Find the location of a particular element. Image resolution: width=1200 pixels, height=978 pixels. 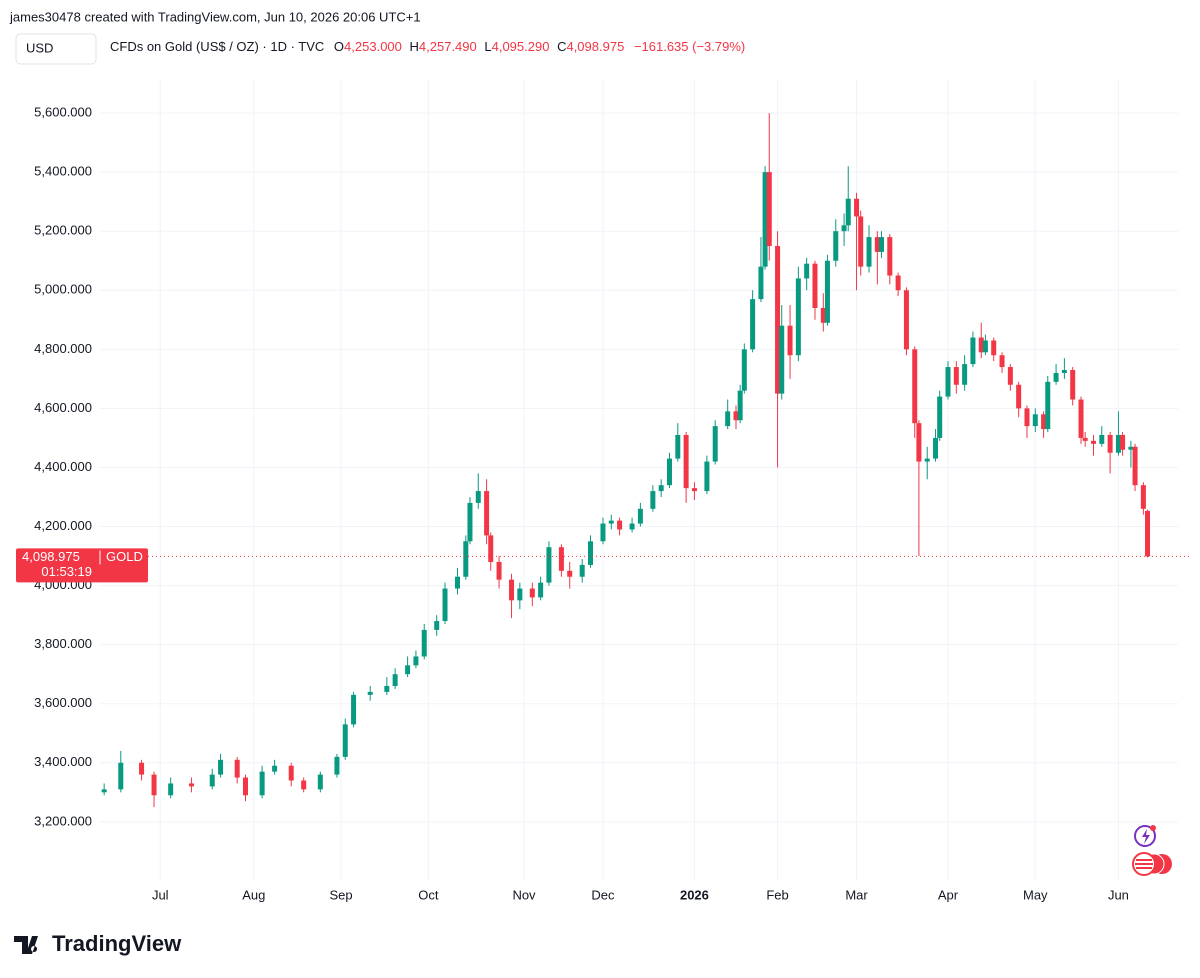

x-tick-label: Jul is located at coordinates (160, 894).